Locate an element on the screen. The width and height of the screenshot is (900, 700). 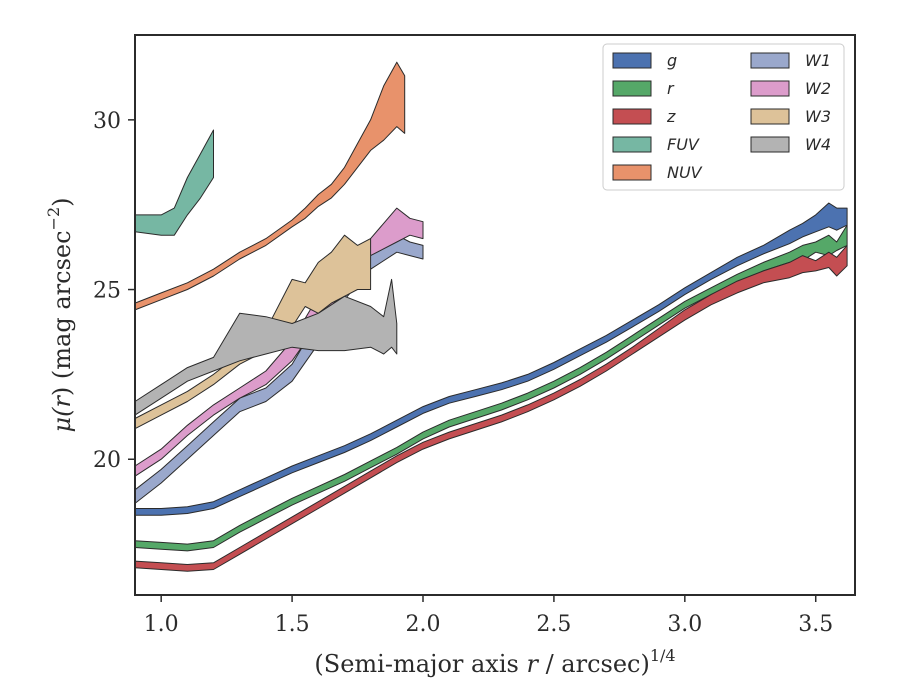
band-w1 is located at coordinates (279, 369).